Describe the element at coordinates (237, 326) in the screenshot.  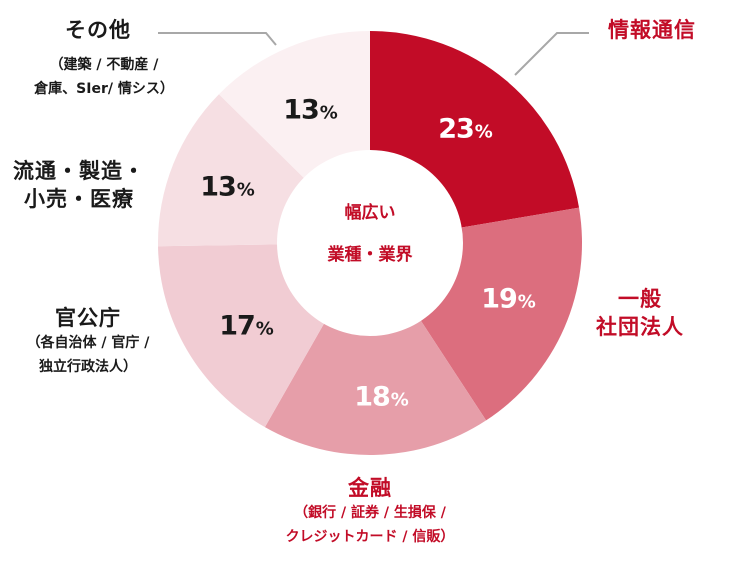
I see `pct-number: 17` at that location.